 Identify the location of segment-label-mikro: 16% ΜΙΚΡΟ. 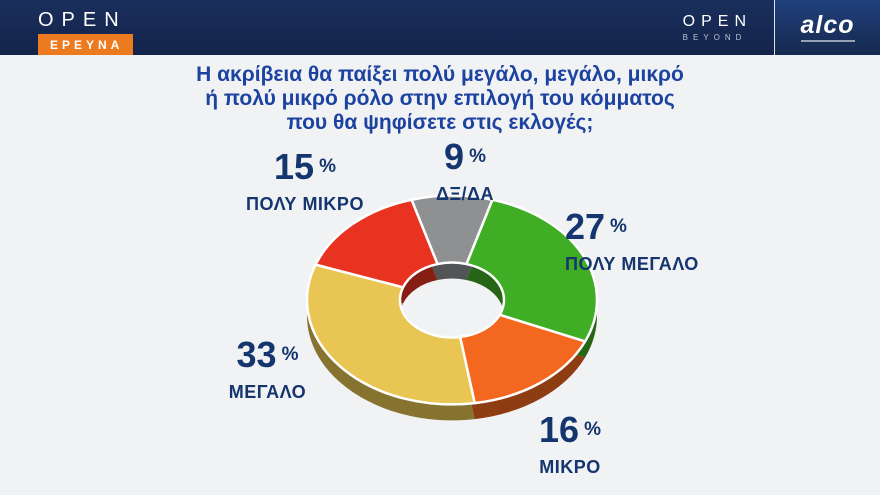
(570, 443).